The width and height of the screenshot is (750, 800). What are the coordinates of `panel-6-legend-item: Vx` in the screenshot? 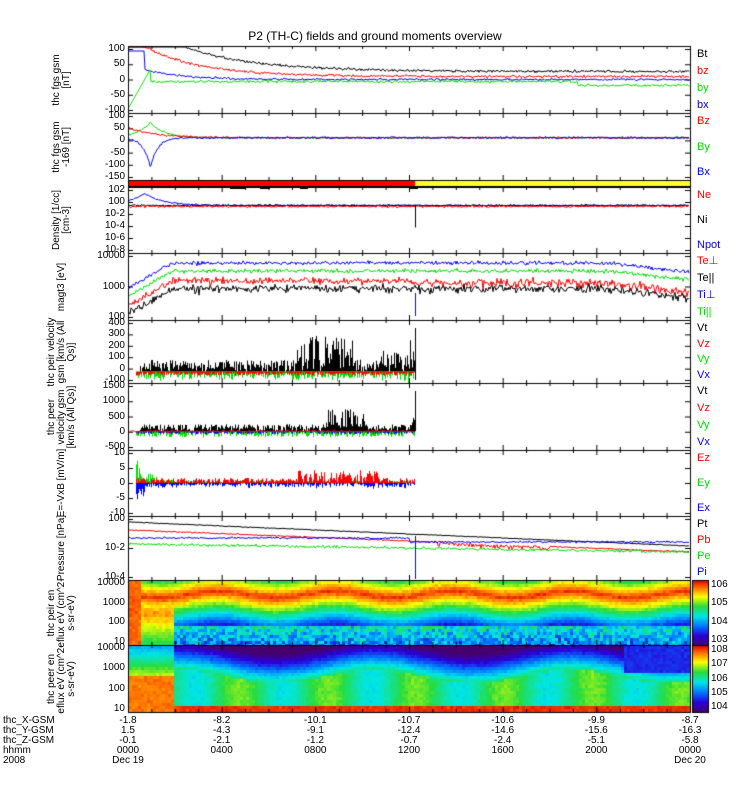 It's located at (703, 442).